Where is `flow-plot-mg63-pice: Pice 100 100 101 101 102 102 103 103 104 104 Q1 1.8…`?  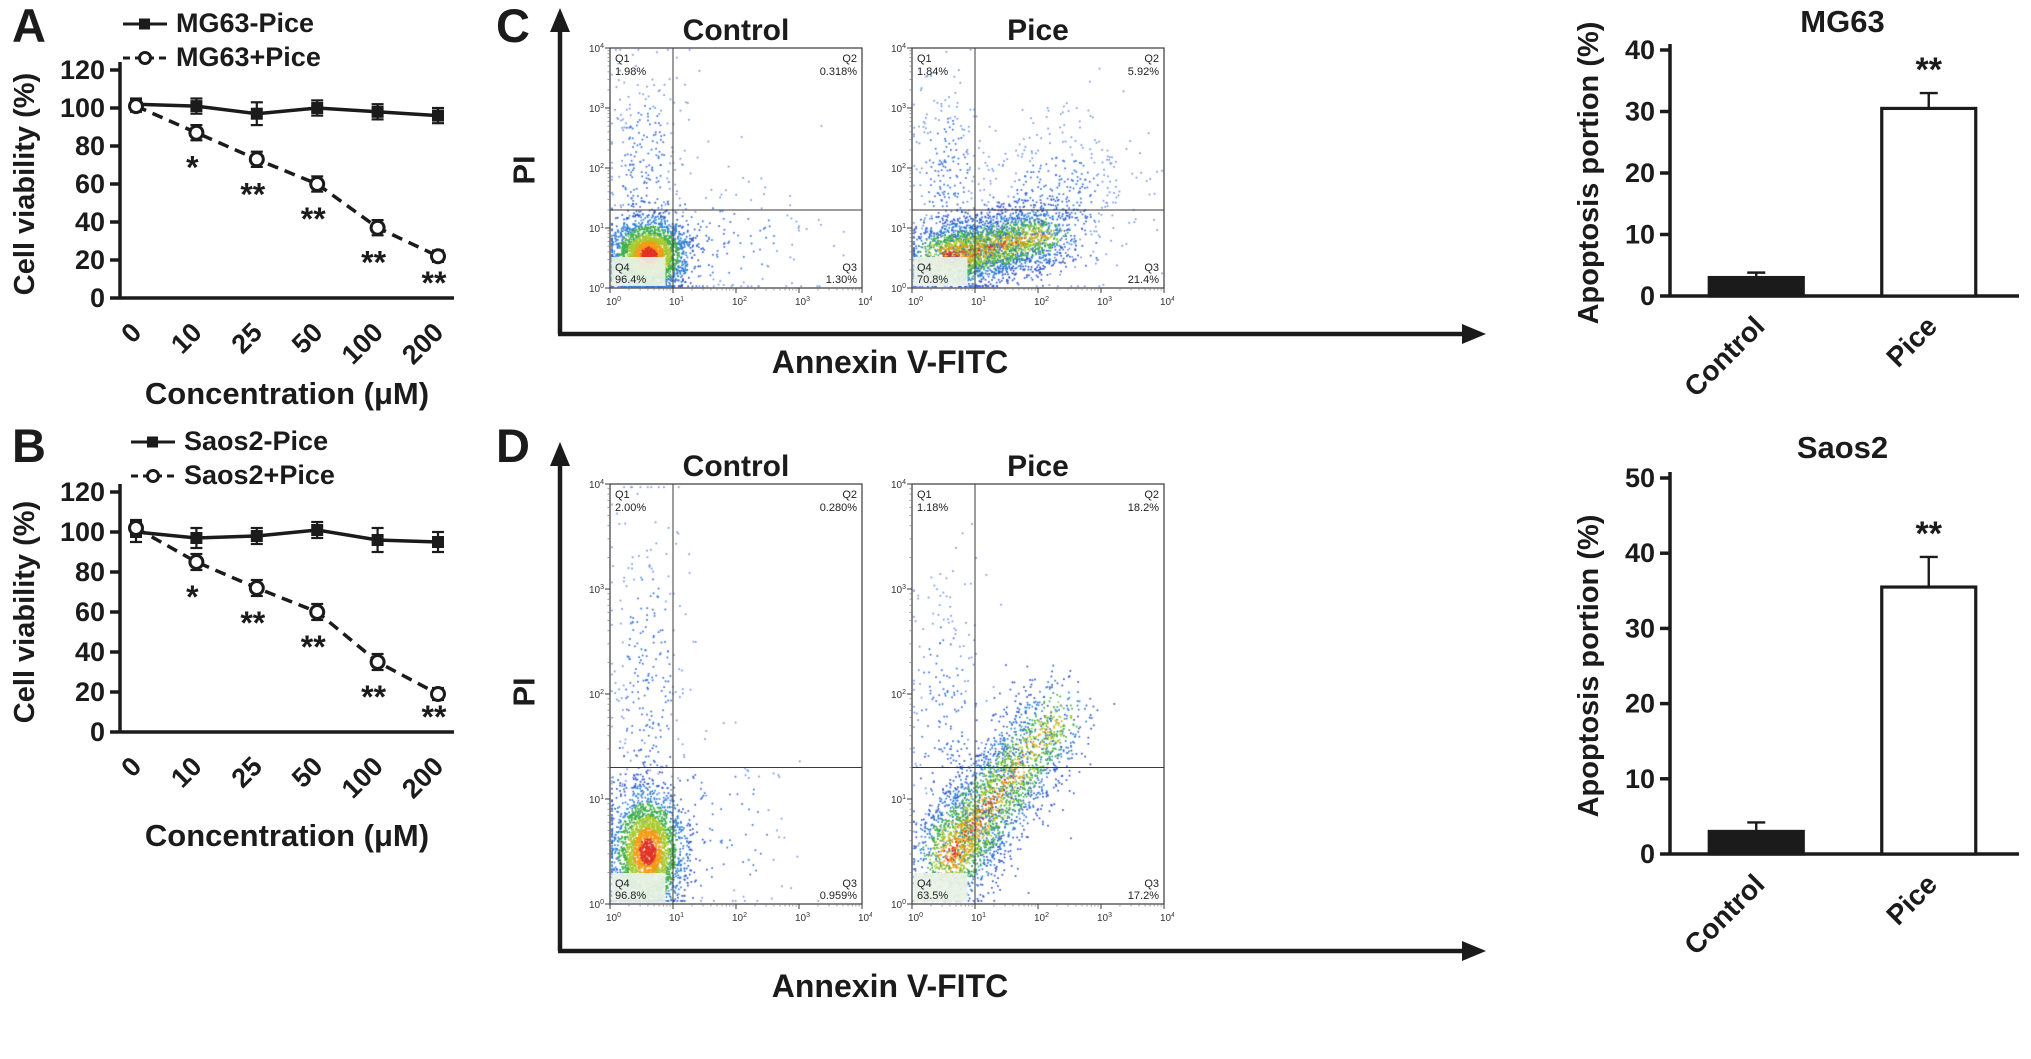 flow-plot-mg63-pice: Pice 100 100 101 101 102 102 103 103 104 104 Q1 1.8… is located at coordinates (1023, 164).